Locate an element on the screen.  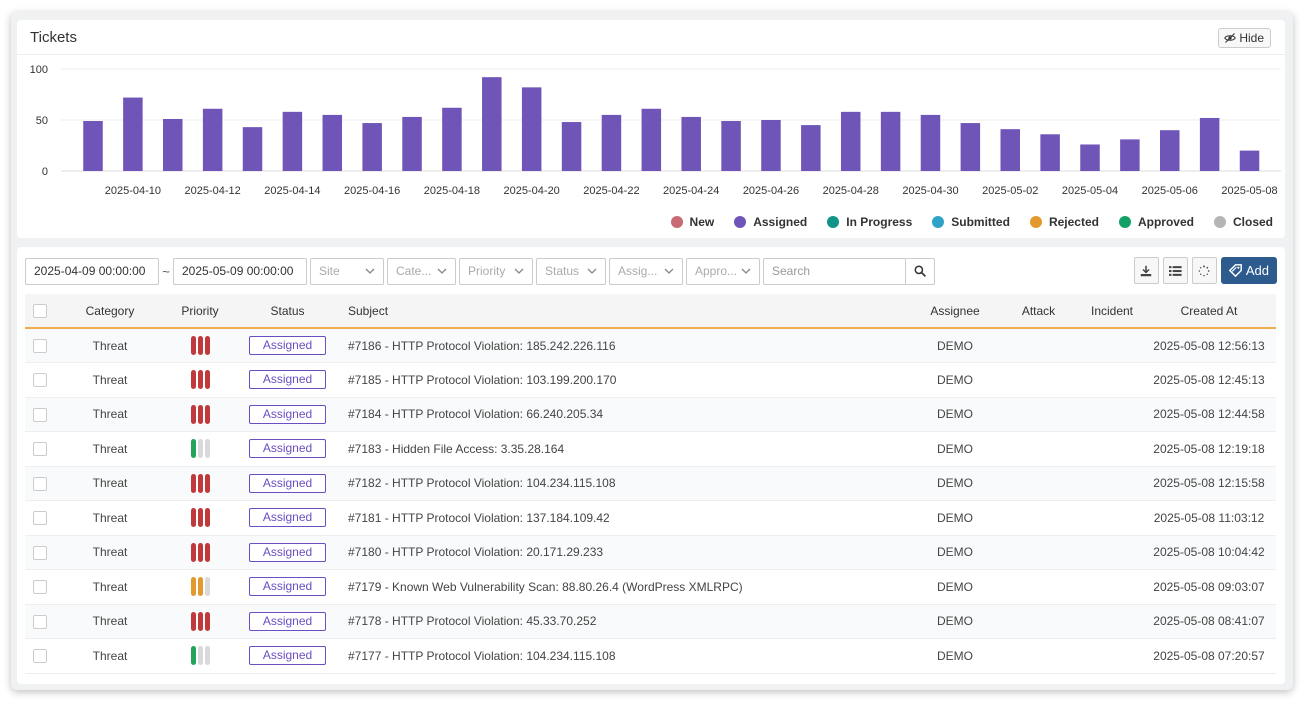
search-button is located at coordinates (920, 271).